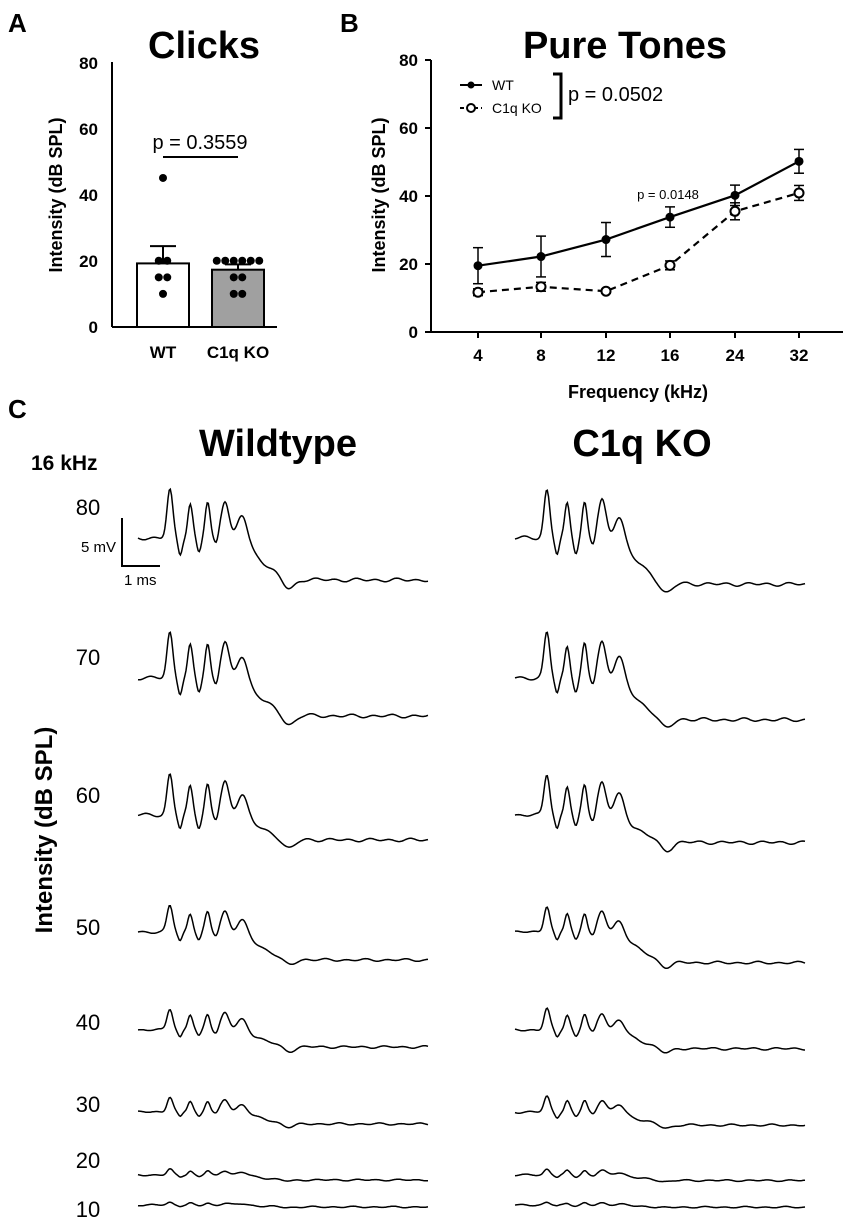 Image resolution: width=851 pixels, height=1223 pixels. I want to click on clicks-y-axis-label: Intensity (dB SPL), so click(56, 194).